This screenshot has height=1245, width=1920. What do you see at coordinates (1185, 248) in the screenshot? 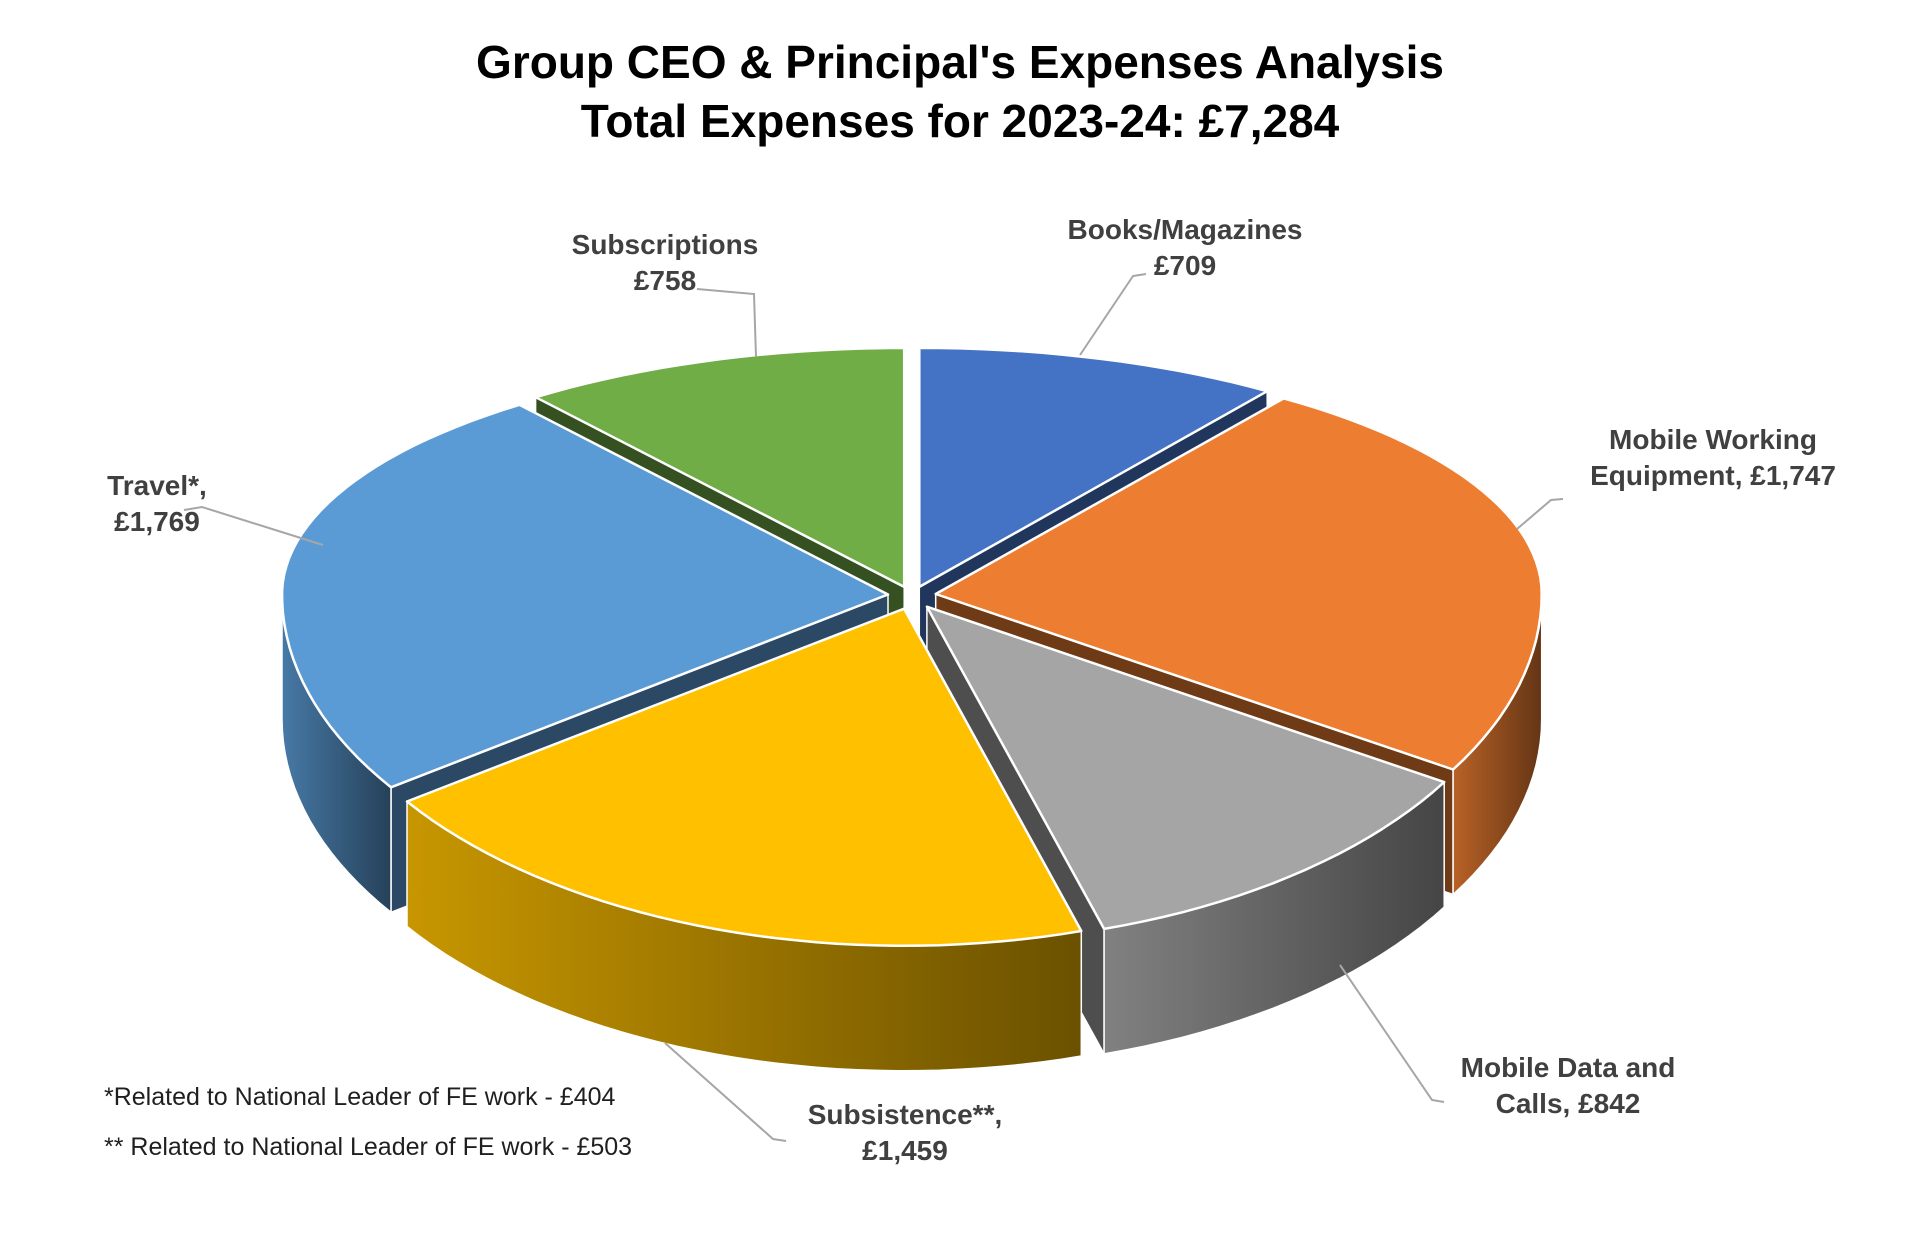
I see `slice-label-books: Books/Magazines £709` at bounding box center [1185, 248].